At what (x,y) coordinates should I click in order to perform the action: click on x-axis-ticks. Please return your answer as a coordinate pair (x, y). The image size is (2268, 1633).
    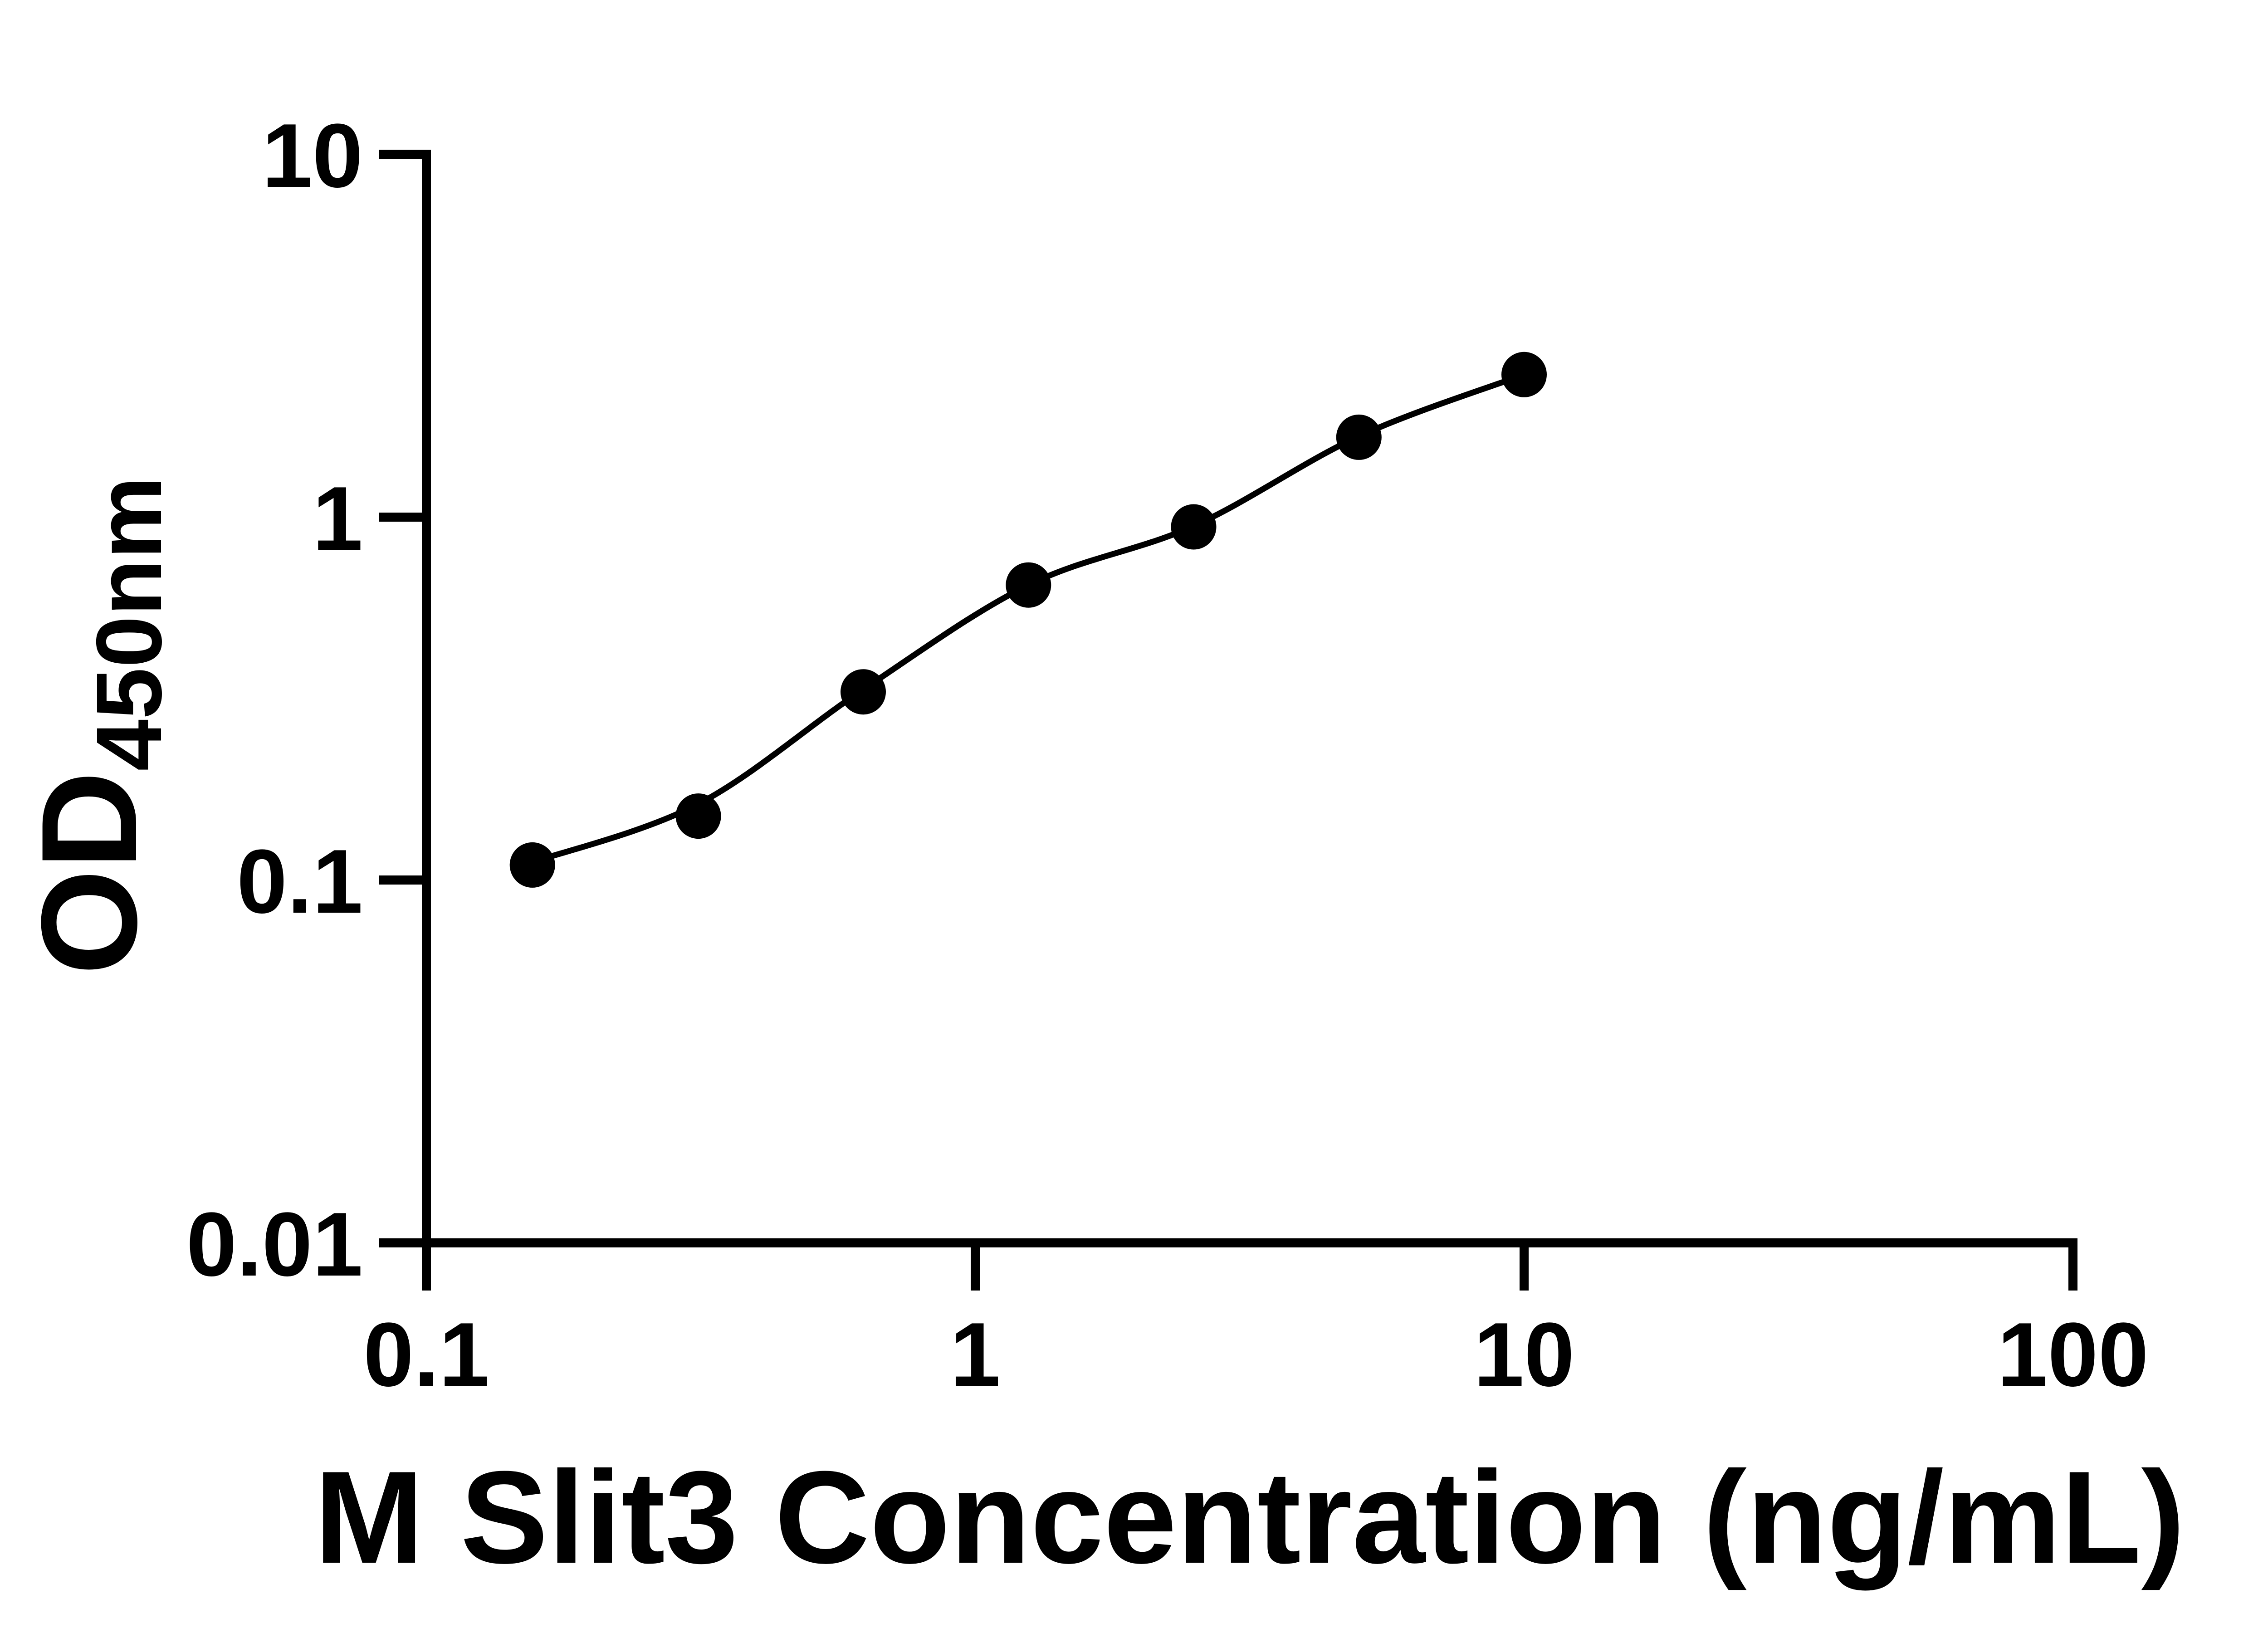
    Looking at the image, I should click on (1250, 1267).